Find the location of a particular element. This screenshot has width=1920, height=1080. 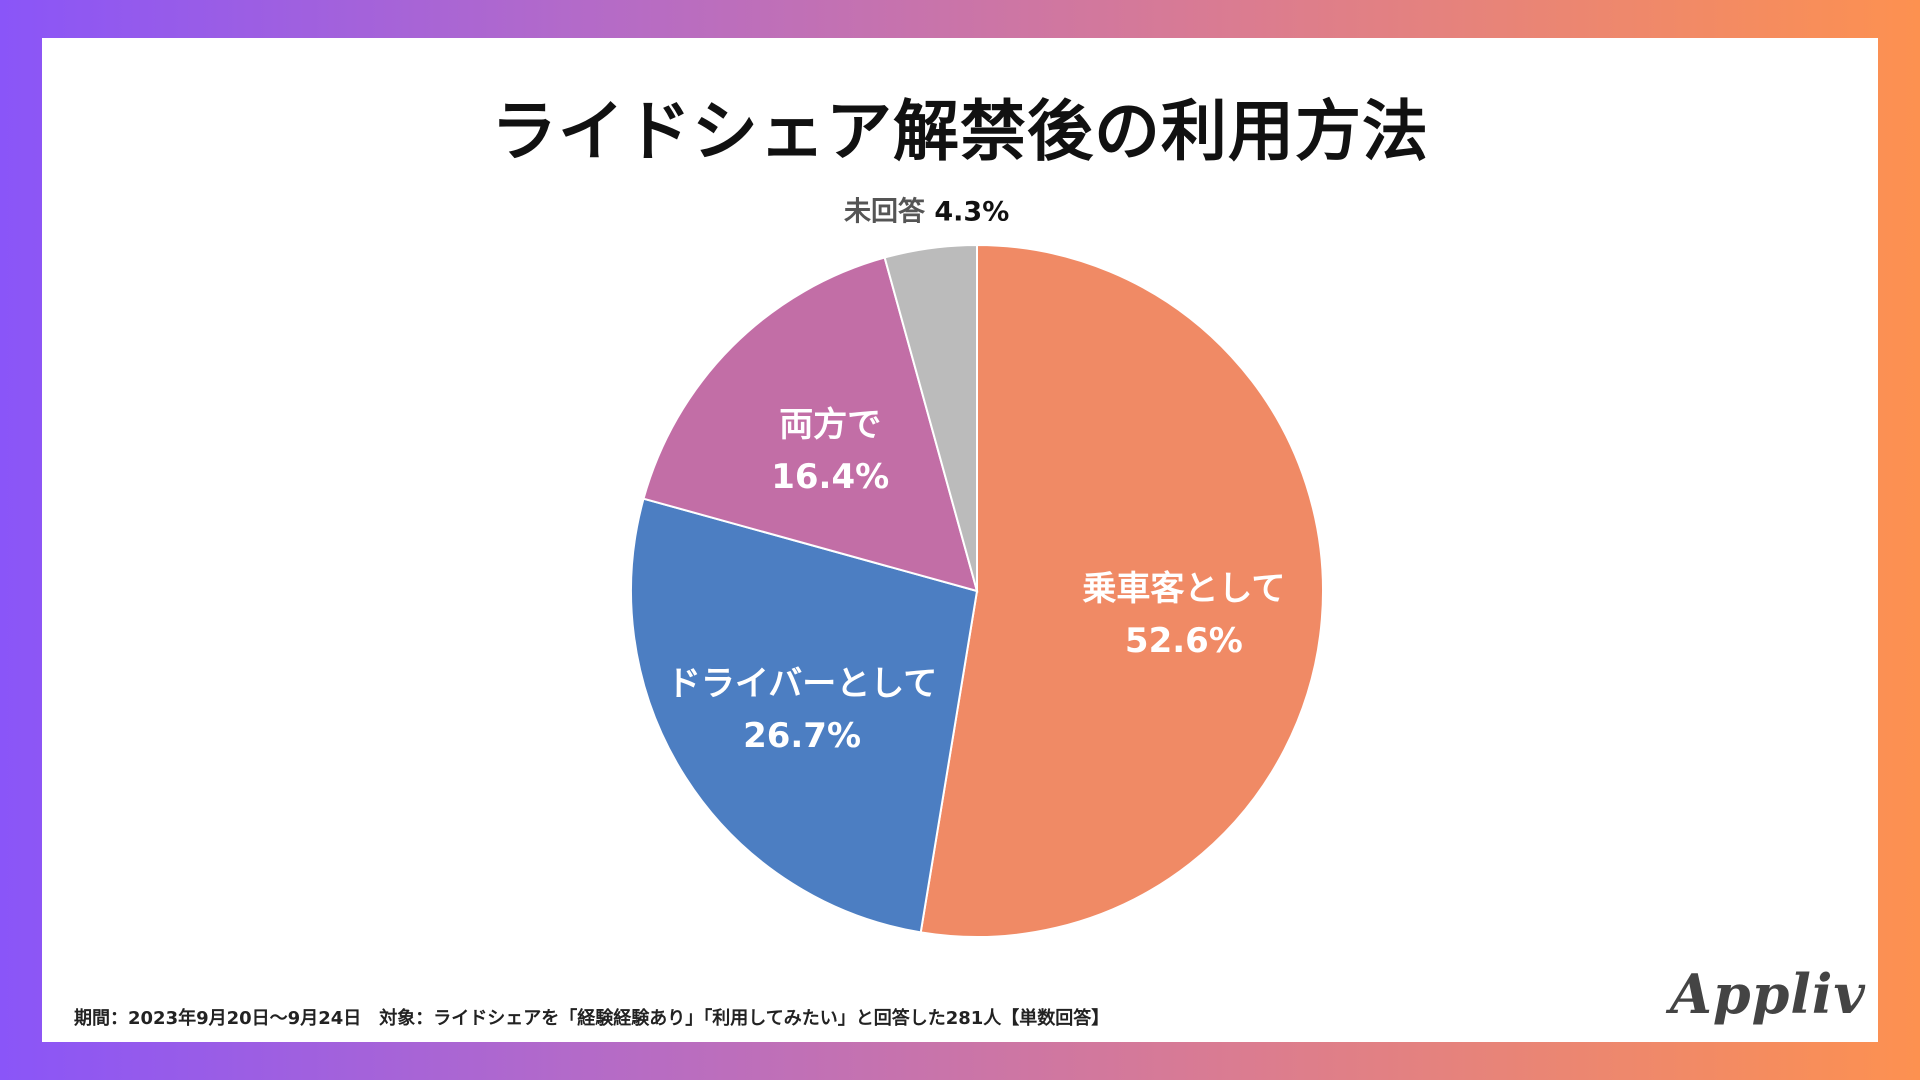

slice-value-2: 16.4% is located at coordinates (830, 477).